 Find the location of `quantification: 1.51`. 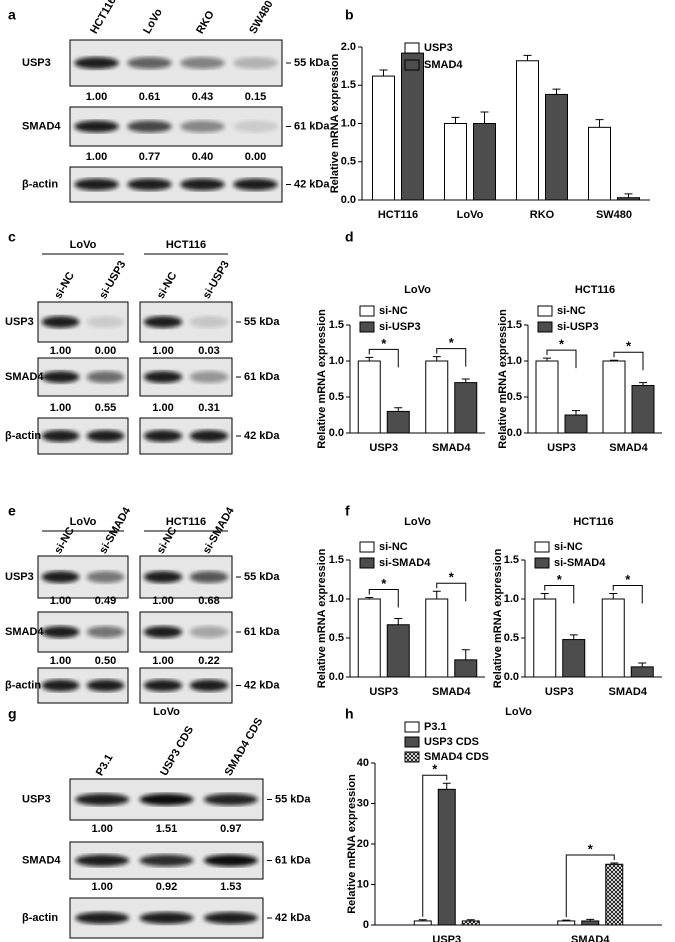

quantification: 1.51 is located at coordinates (166, 829).